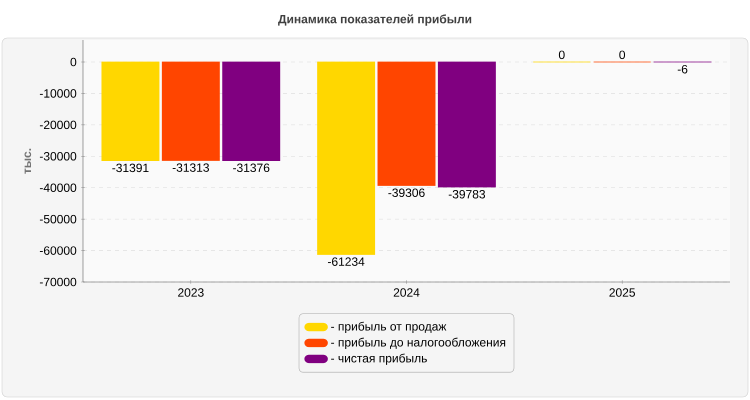  Describe the element at coordinates (58, 93) in the screenshot. I see `y-tick-label: -10000` at that location.